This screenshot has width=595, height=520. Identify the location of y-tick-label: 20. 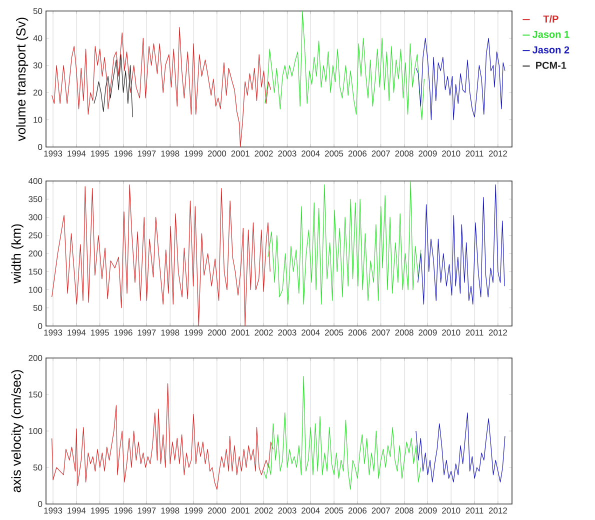
(37, 93).